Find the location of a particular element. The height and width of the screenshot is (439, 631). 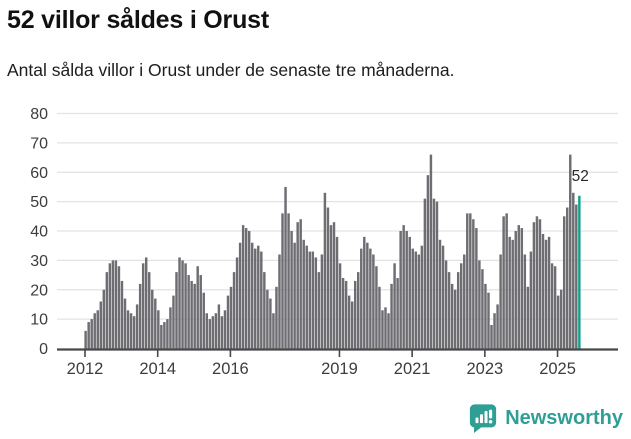

y-axis-tick-label: 10 is located at coordinates (39, 320).